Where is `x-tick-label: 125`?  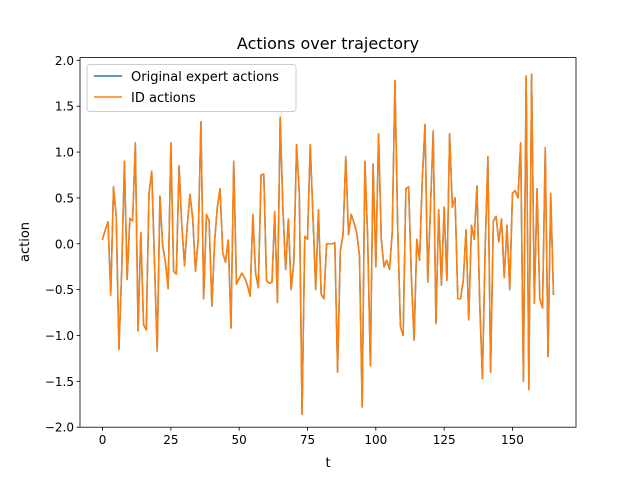 x-tick-label: 125 is located at coordinates (444, 440).